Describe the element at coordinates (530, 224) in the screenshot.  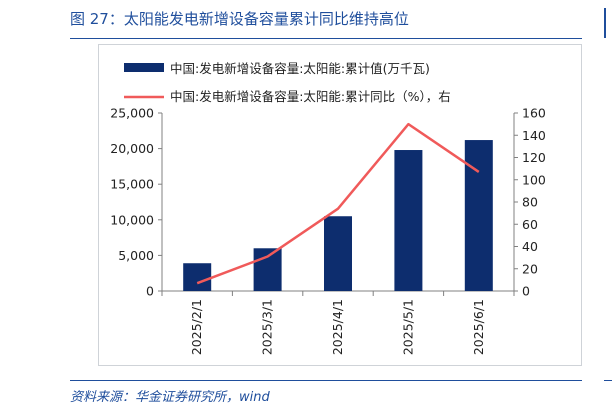
I see `right-tick-label: 60` at that location.